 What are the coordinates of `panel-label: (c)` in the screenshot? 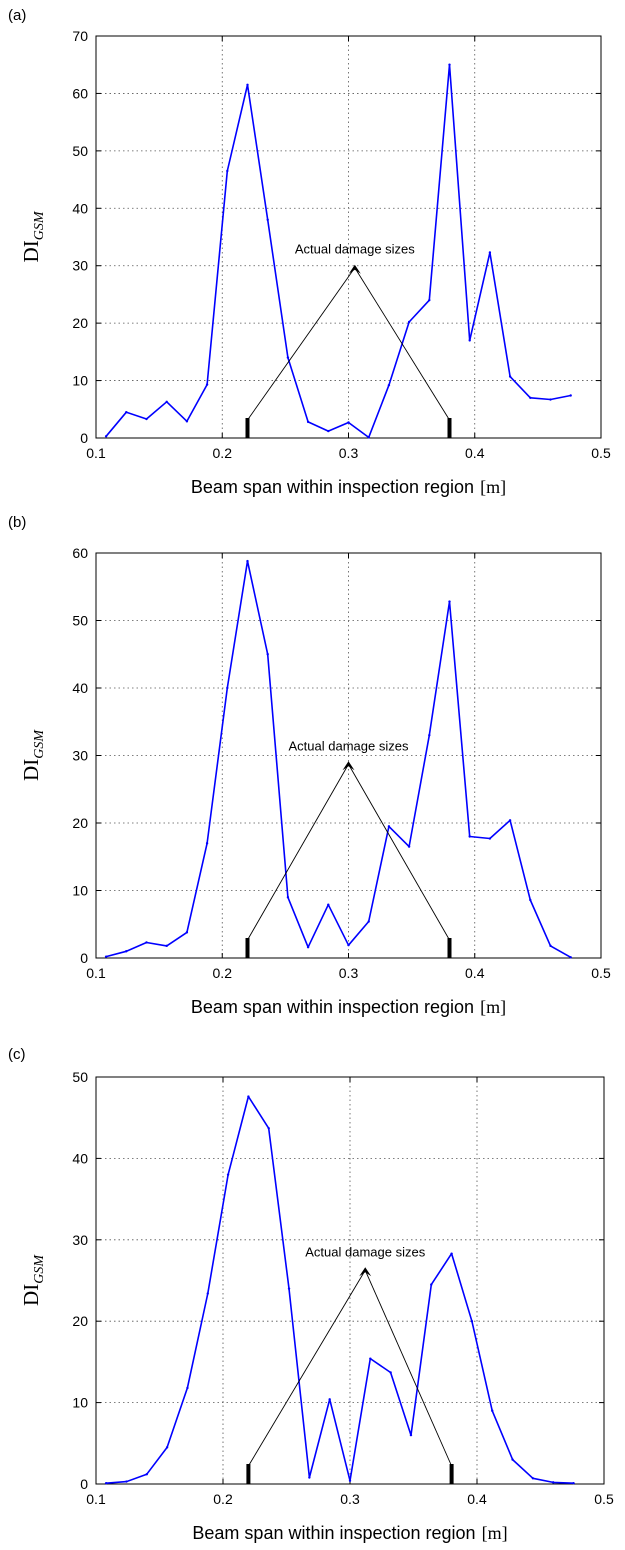 It's located at (17, 1054).